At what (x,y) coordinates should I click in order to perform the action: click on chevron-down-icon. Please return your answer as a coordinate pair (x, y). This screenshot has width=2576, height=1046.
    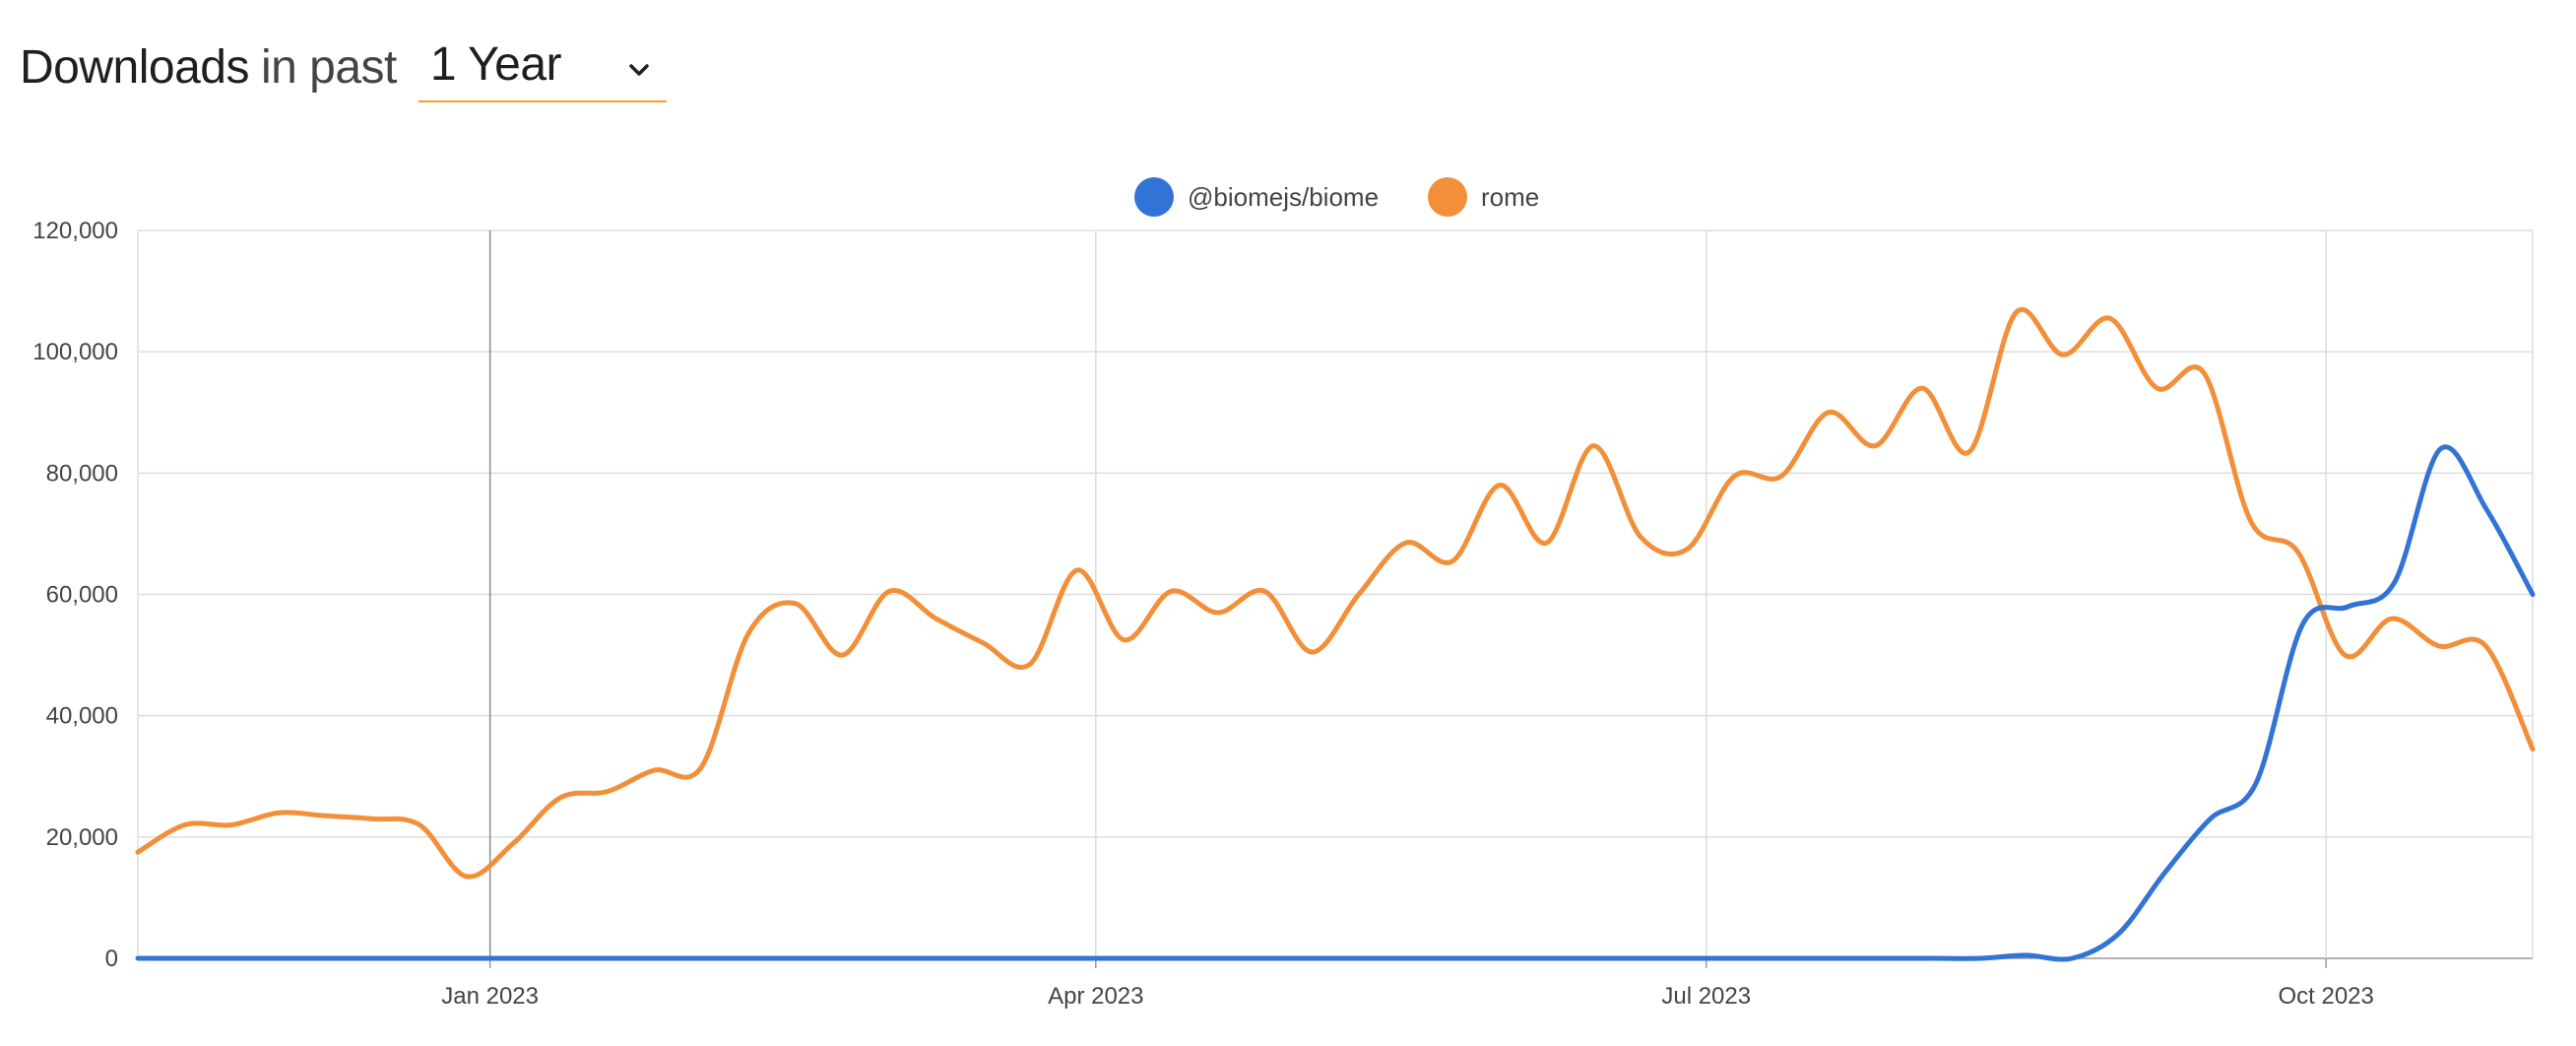
    Looking at the image, I should click on (639, 70).